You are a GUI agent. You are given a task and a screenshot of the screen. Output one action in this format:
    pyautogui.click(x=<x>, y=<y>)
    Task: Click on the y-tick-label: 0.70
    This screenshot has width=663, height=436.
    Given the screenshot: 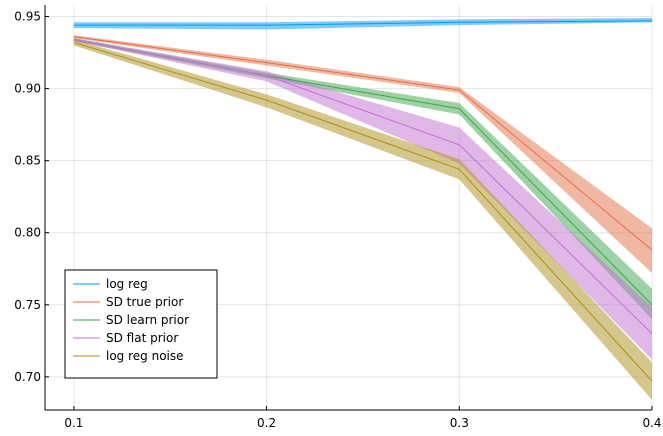 What is the action you would take?
    pyautogui.click(x=27, y=377)
    